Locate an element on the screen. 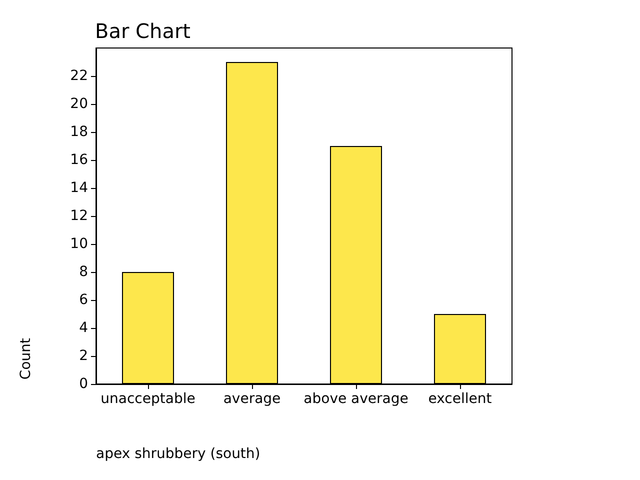  y-tick-label: 18 is located at coordinates (79, 132).